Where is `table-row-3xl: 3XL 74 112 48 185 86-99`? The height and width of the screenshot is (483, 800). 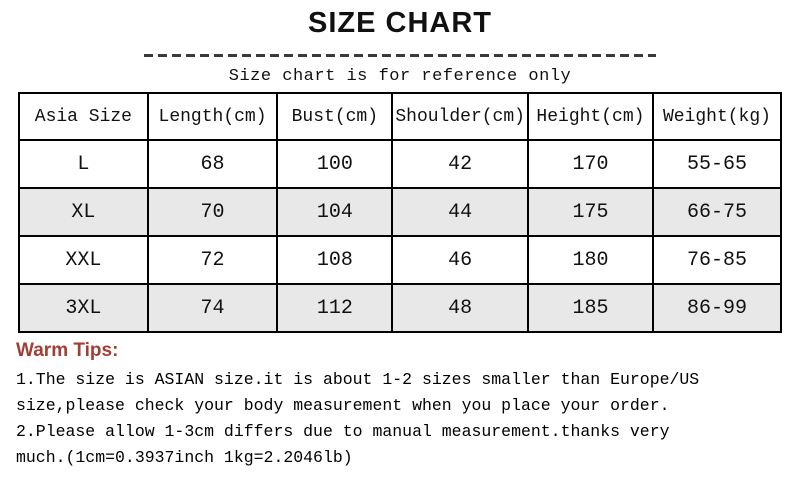
table-row-3xl: 3XL 74 112 48 185 86-99 is located at coordinates (400, 308).